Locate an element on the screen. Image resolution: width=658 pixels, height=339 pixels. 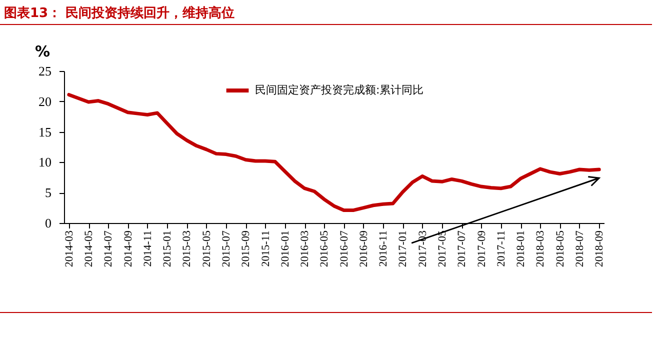
x-tick-label: 2016-05 is located at coordinates (324, 249).